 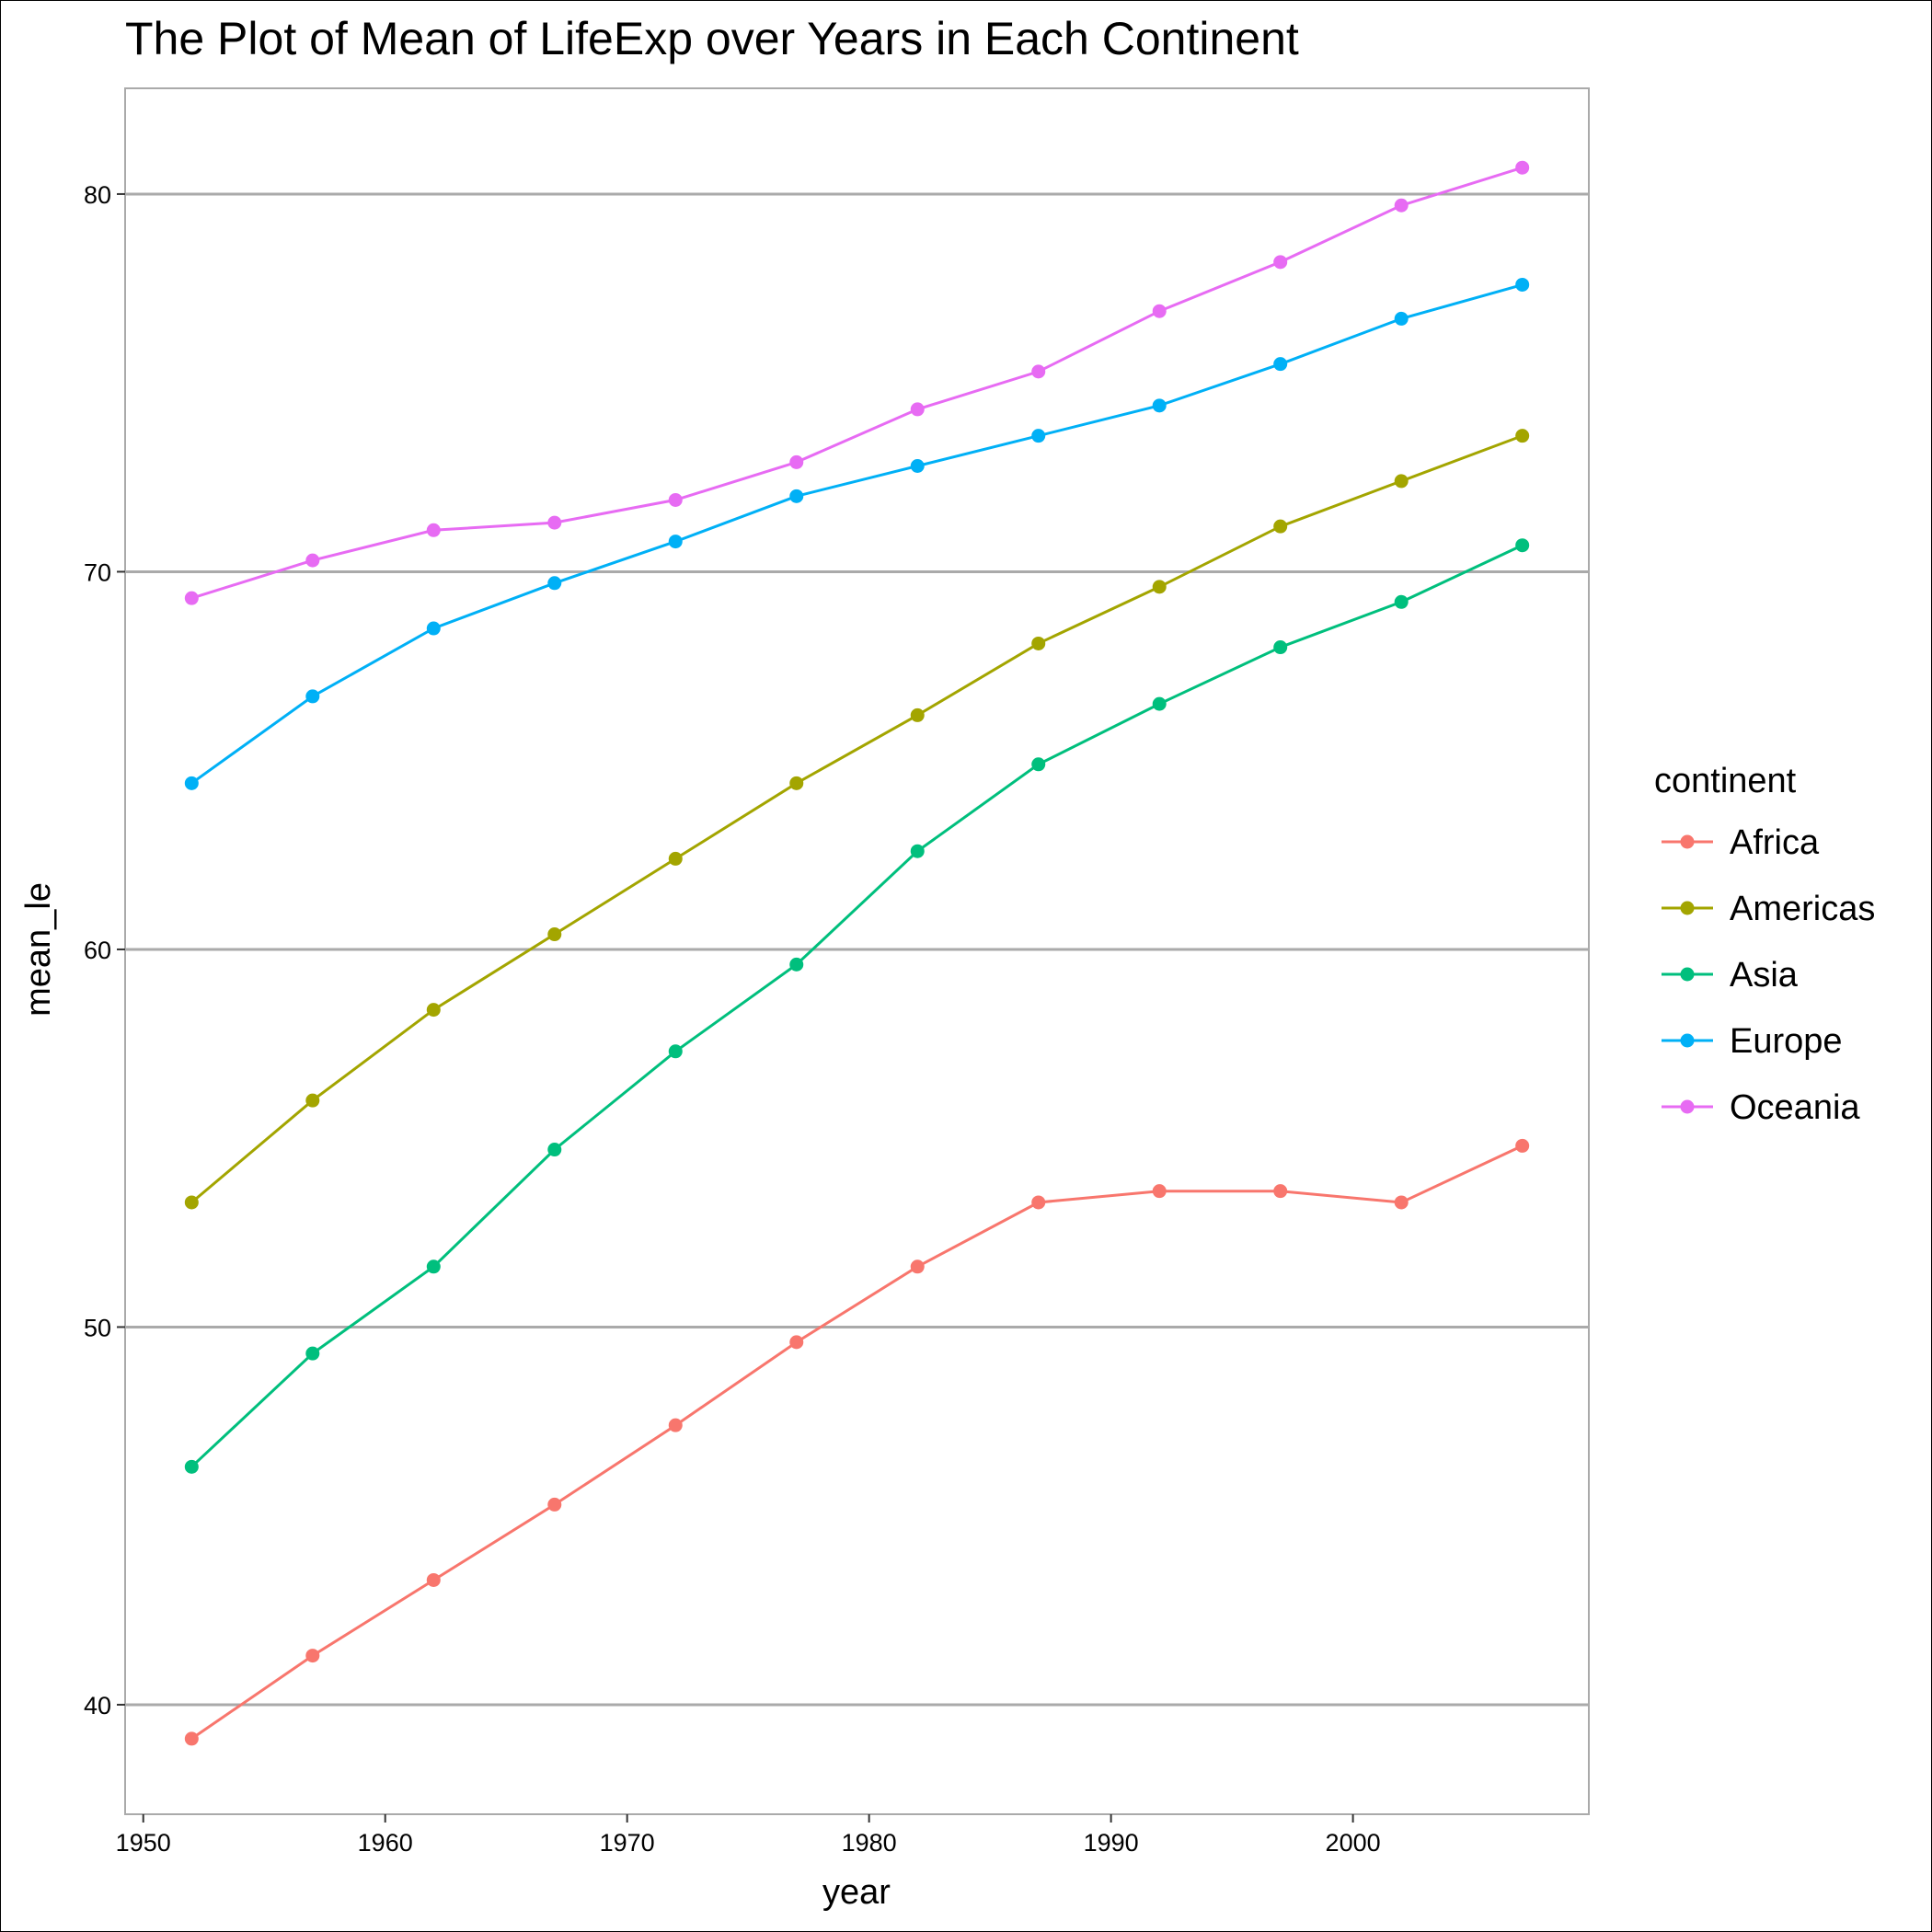 What do you see at coordinates (97, 195) in the screenshot?
I see `y-tick-label: 80` at bounding box center [97, 195].